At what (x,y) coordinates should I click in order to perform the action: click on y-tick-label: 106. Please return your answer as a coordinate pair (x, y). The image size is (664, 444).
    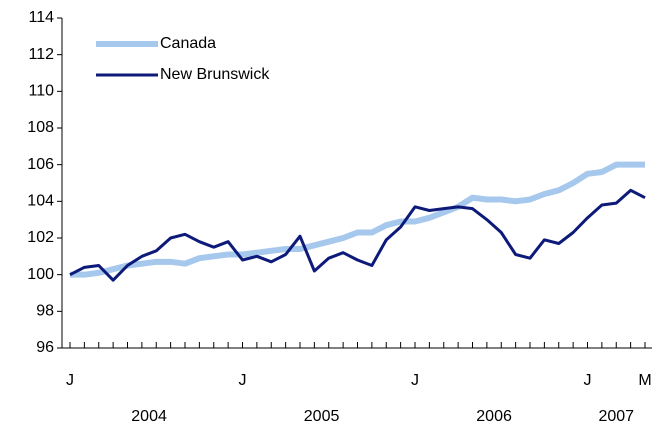
    Looking at the image, I should click on (40, 164).